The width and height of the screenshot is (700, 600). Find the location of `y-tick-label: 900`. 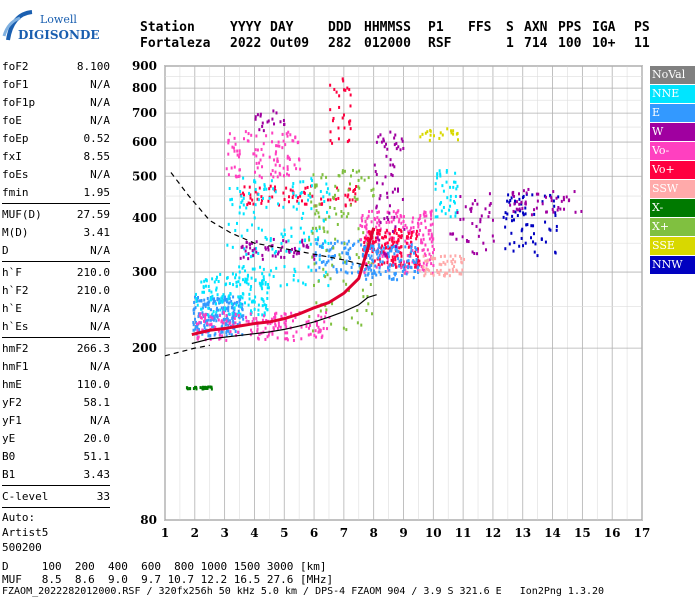

y-tick-label: 900 is located at coordinates (144, 66).